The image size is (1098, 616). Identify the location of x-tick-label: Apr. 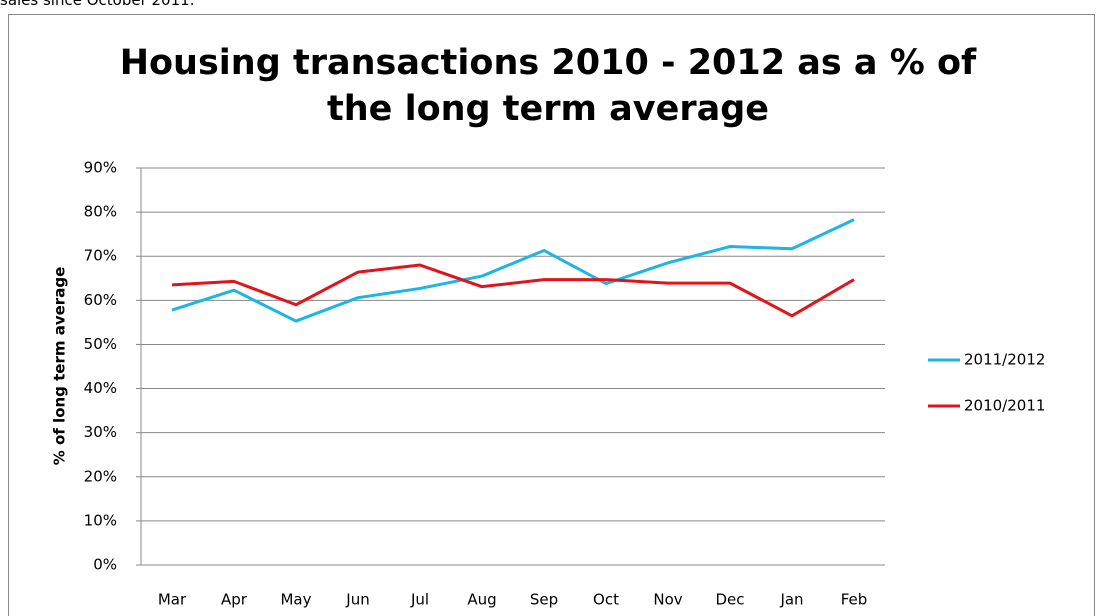
(234, 600).